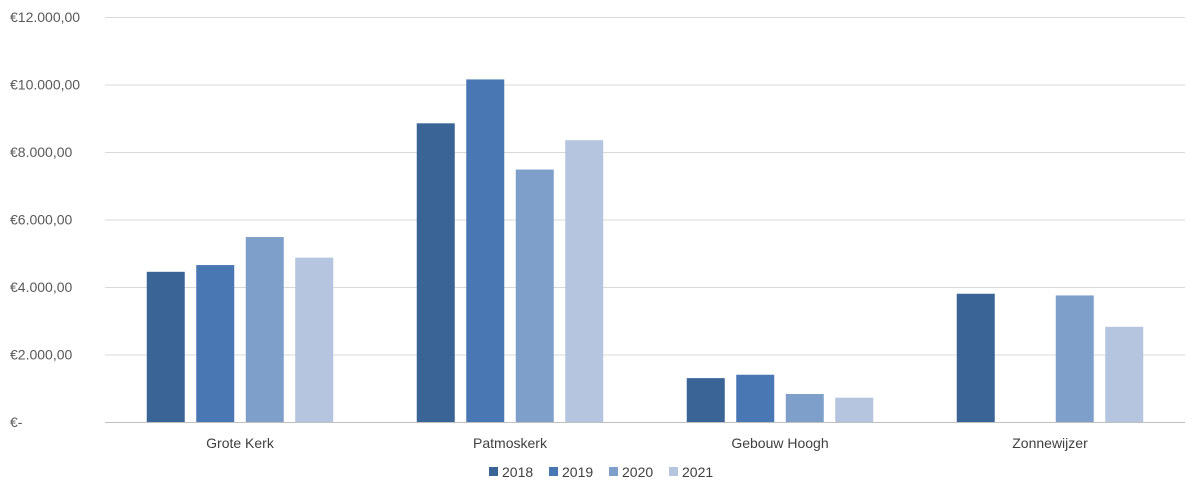  I want to click on legend-swatch-2019, so click(553, 471).